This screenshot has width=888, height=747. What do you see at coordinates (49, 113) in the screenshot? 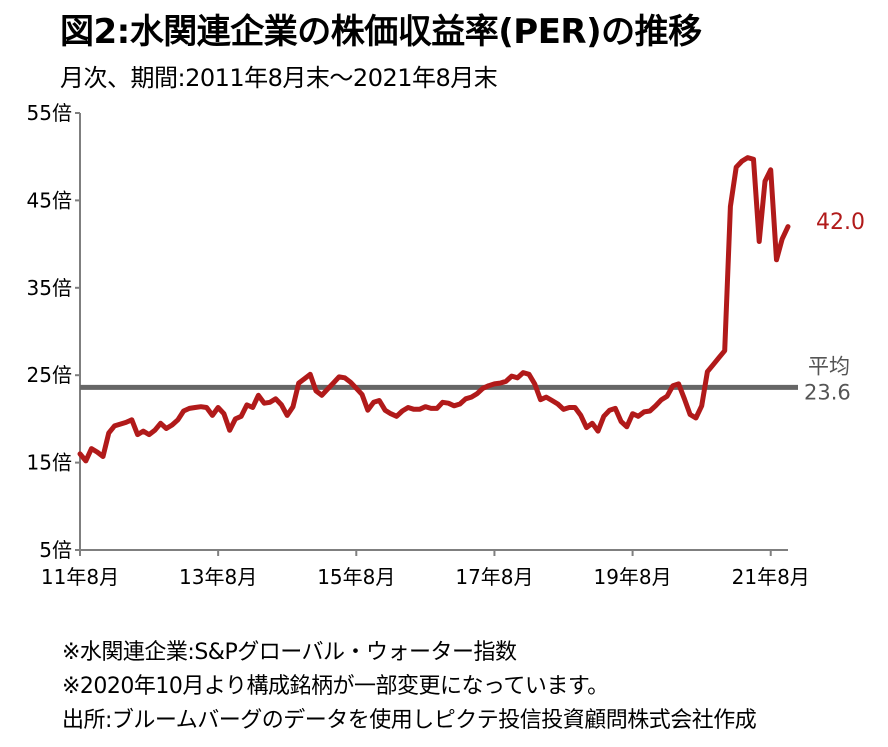
I see `y-tick-label: 55倍` at bounding box center [49, 113].